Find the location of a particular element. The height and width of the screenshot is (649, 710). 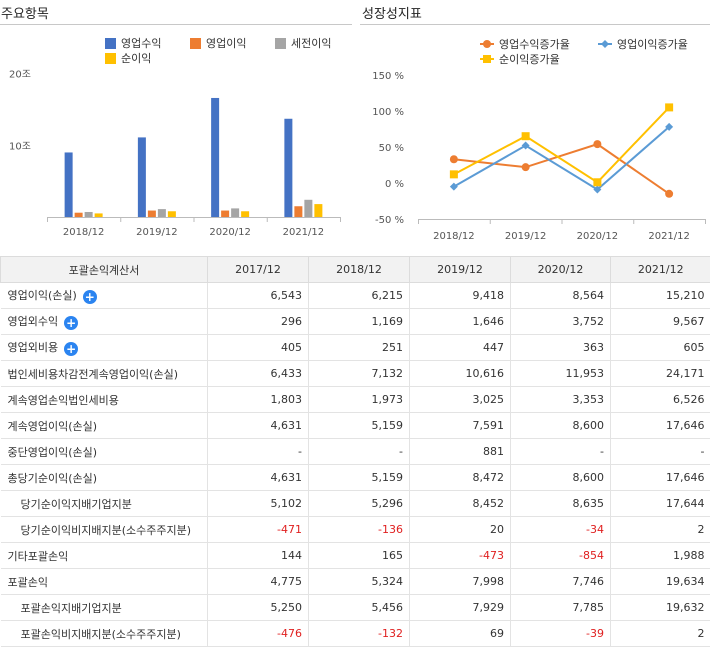

table-cell: 1,973 is located at coordinates (359, 399).